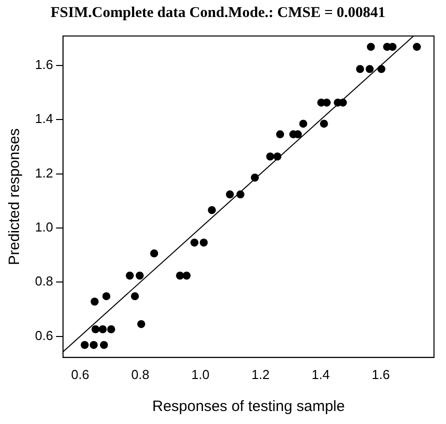  Describe the element at coordinates (44, 335) in the screenshot. I see `y-tick-label: 0.6` at that location.